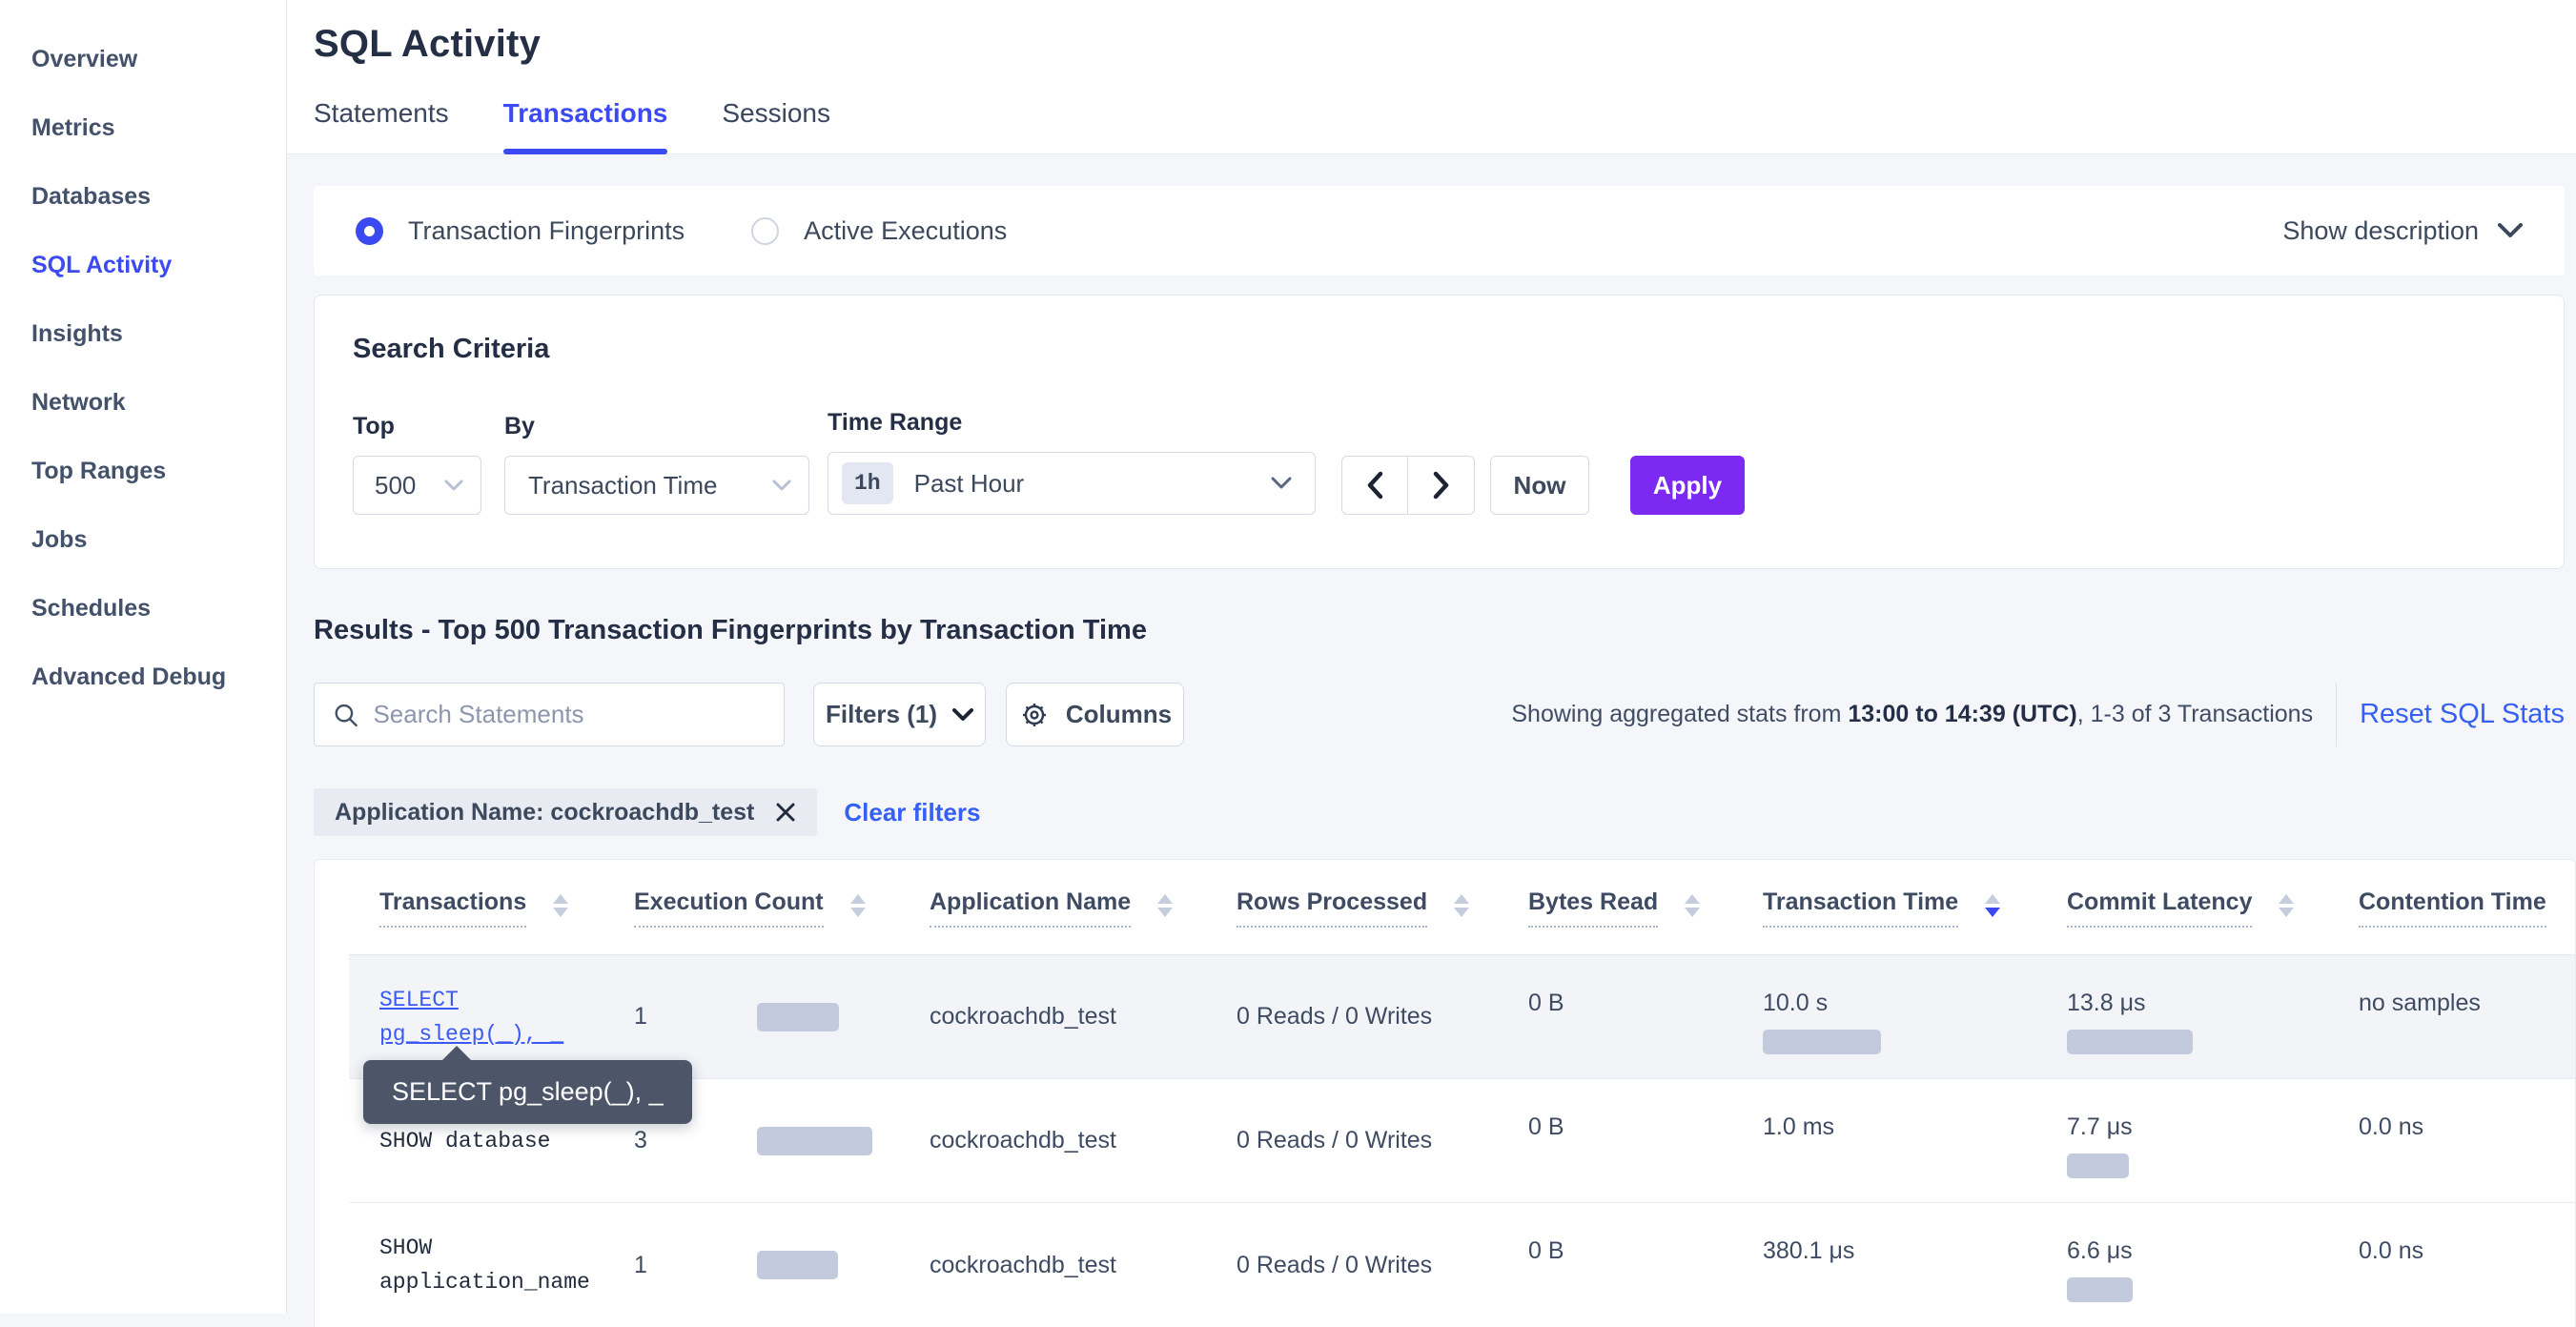 The image size is (2576, 1327). Describe the element at coordinates (451, 349) in the screenshot. I see `search-criteria-heading: Search Criteria` at that location.